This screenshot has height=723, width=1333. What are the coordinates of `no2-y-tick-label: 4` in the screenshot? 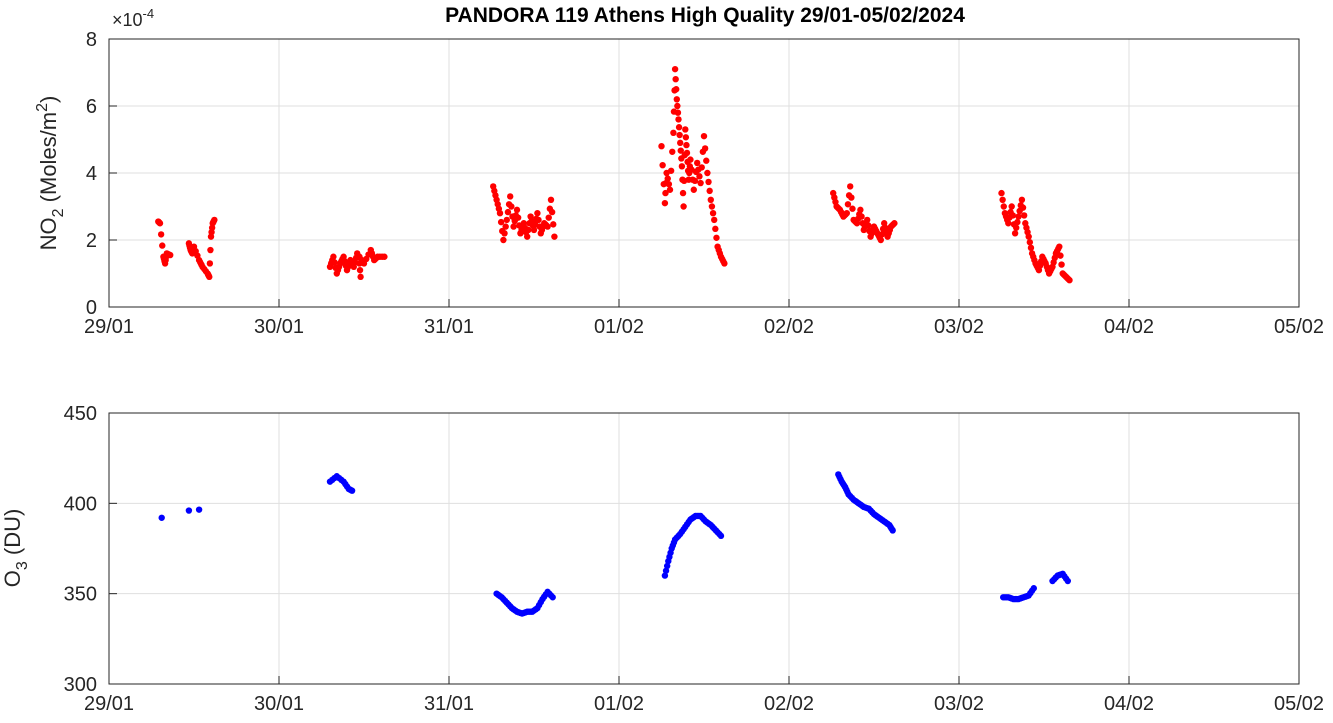 It's located at (91, 174).